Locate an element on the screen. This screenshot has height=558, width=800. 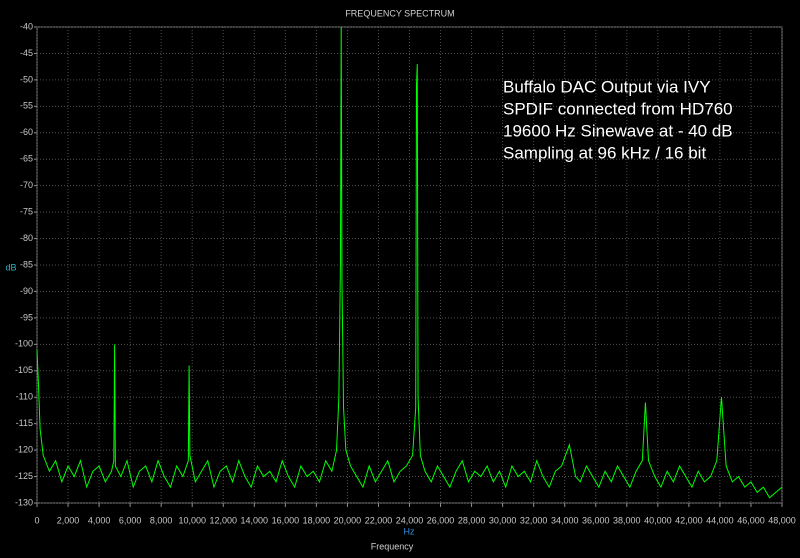
y-tick-label: -125 is located at coordinates (24, 476).